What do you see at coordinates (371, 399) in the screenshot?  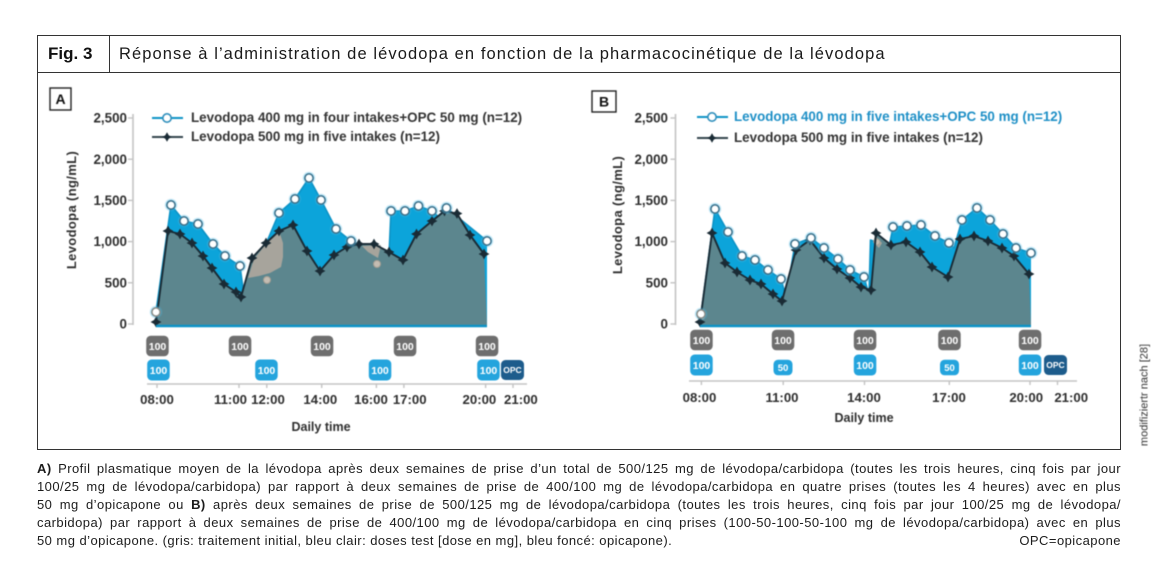 I see `svg-text: 16:00` at bounding box center [371, 399].